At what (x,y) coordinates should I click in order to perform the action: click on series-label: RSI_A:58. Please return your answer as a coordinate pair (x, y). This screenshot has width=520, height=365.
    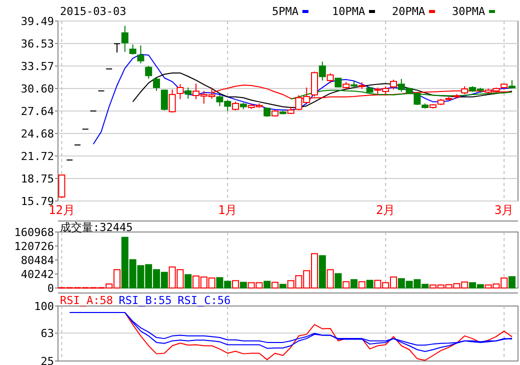
    Looking at the image, I should click on (86, 300).